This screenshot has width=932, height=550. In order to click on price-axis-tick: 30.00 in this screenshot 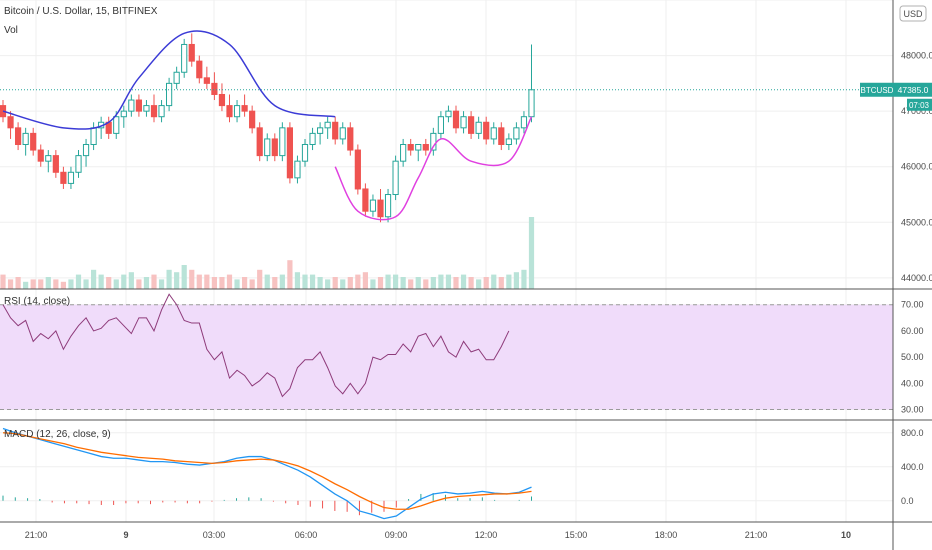, I will do `click(912, 410)`.